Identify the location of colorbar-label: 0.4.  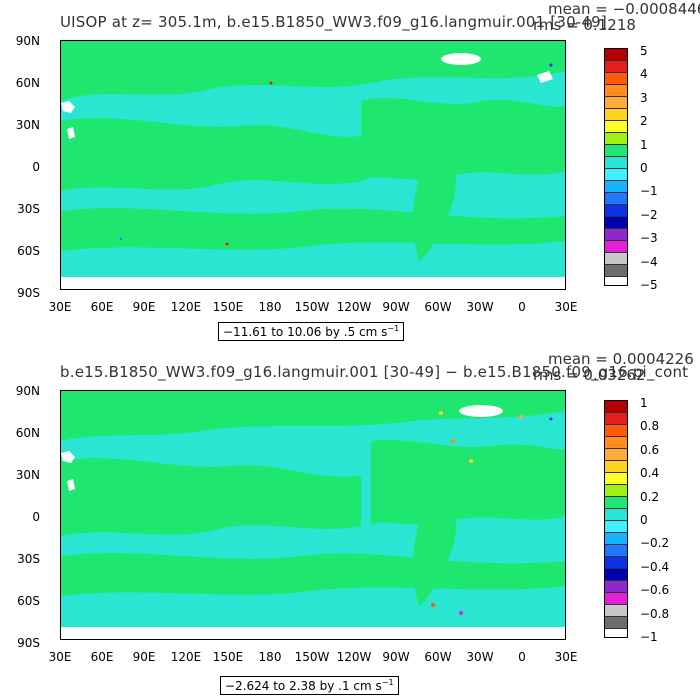
(650, 473).